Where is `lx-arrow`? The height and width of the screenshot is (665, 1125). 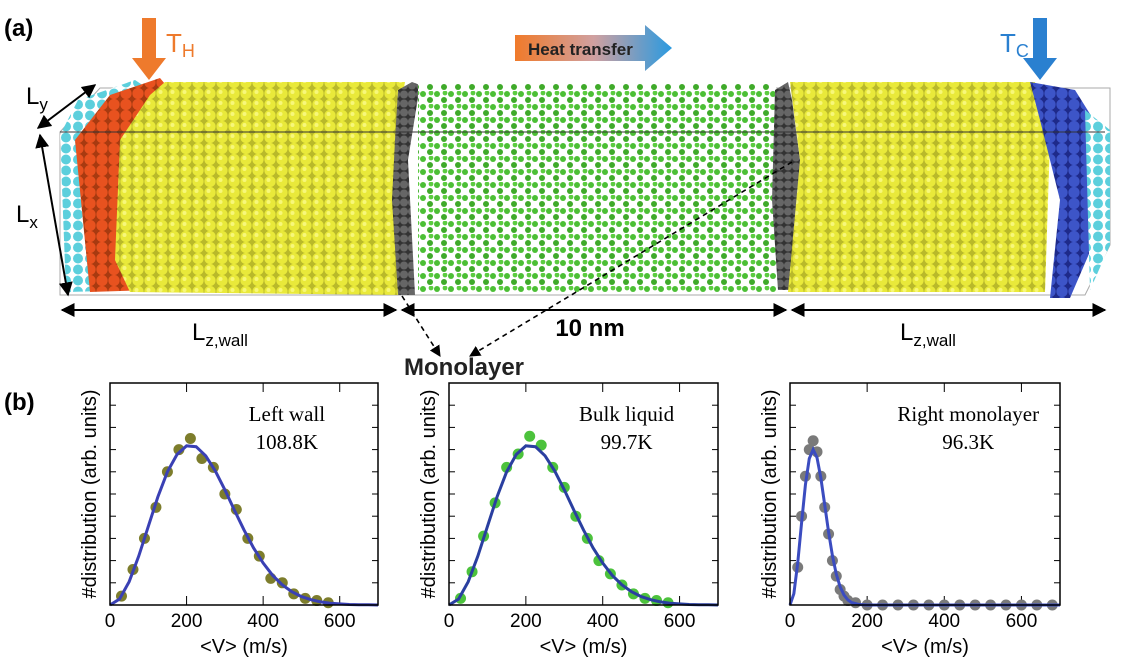
lx-arrow is located at coordinates (54, 215).